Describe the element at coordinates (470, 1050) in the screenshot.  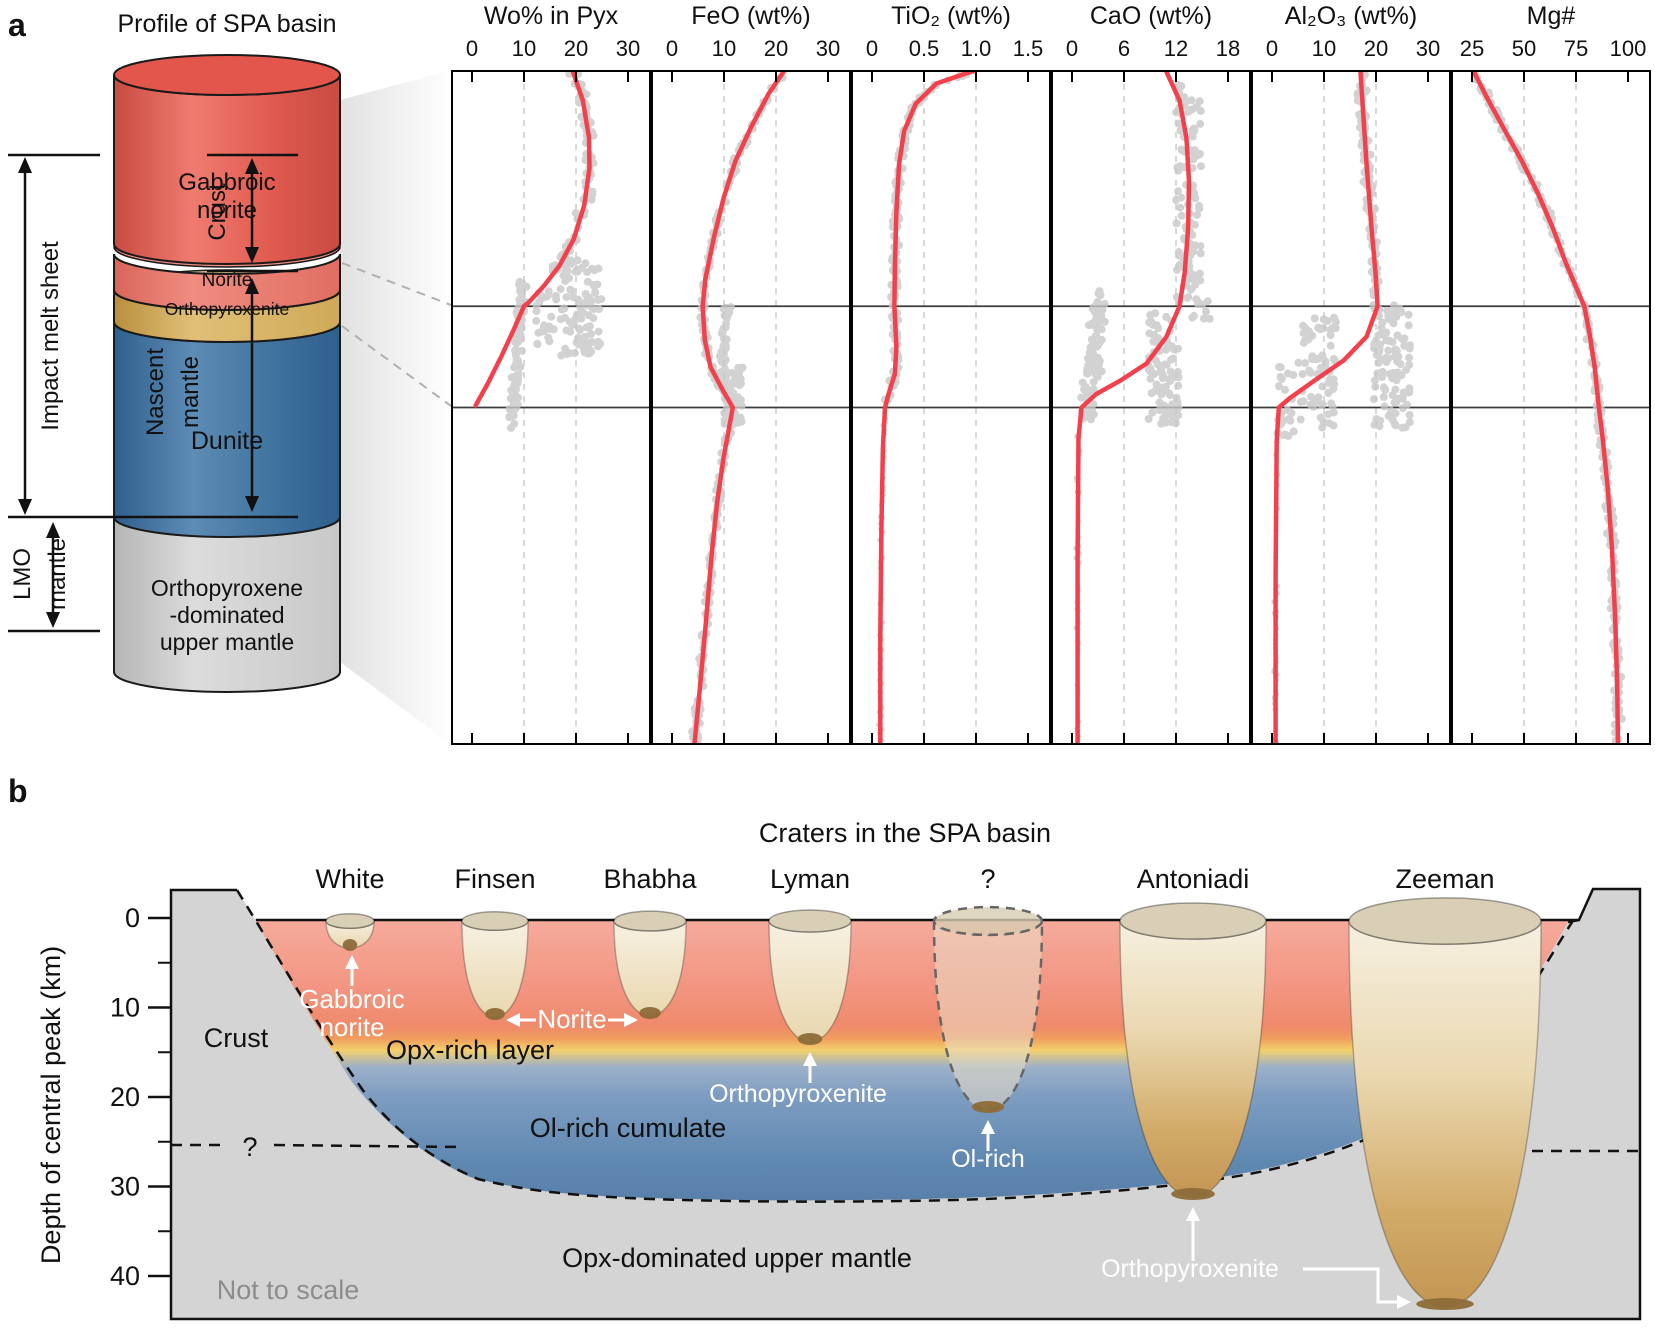
I see `diagram-label: Opx-rich layer` at that location.